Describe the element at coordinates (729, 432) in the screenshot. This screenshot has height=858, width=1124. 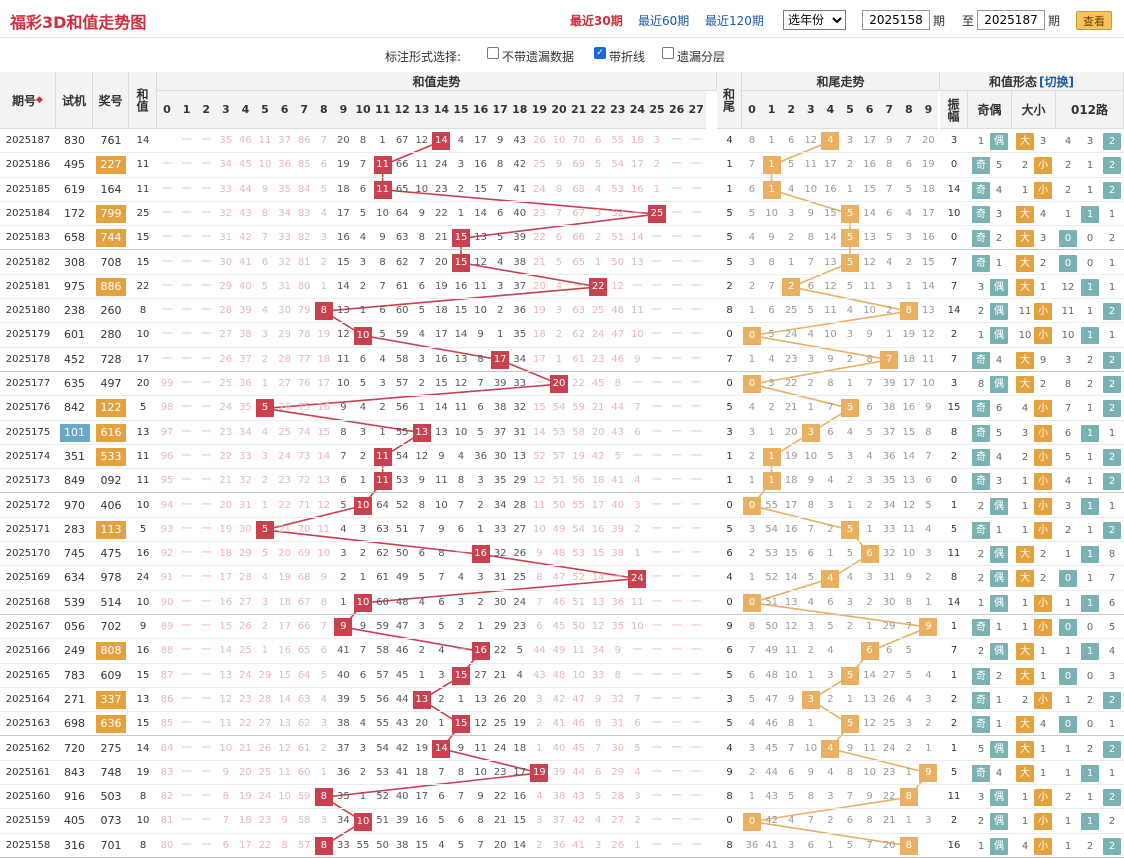
I see `tail-cell: 3` at that location.